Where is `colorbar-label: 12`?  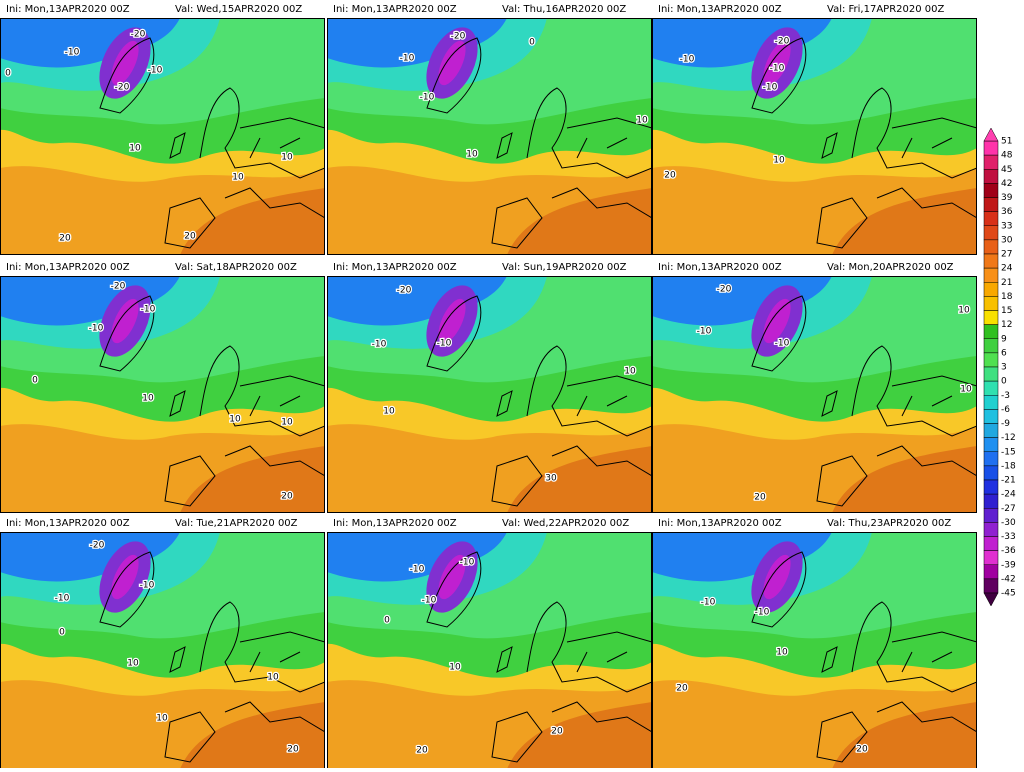
colorbar-label: 12 is located at coordinates (1006, 325).